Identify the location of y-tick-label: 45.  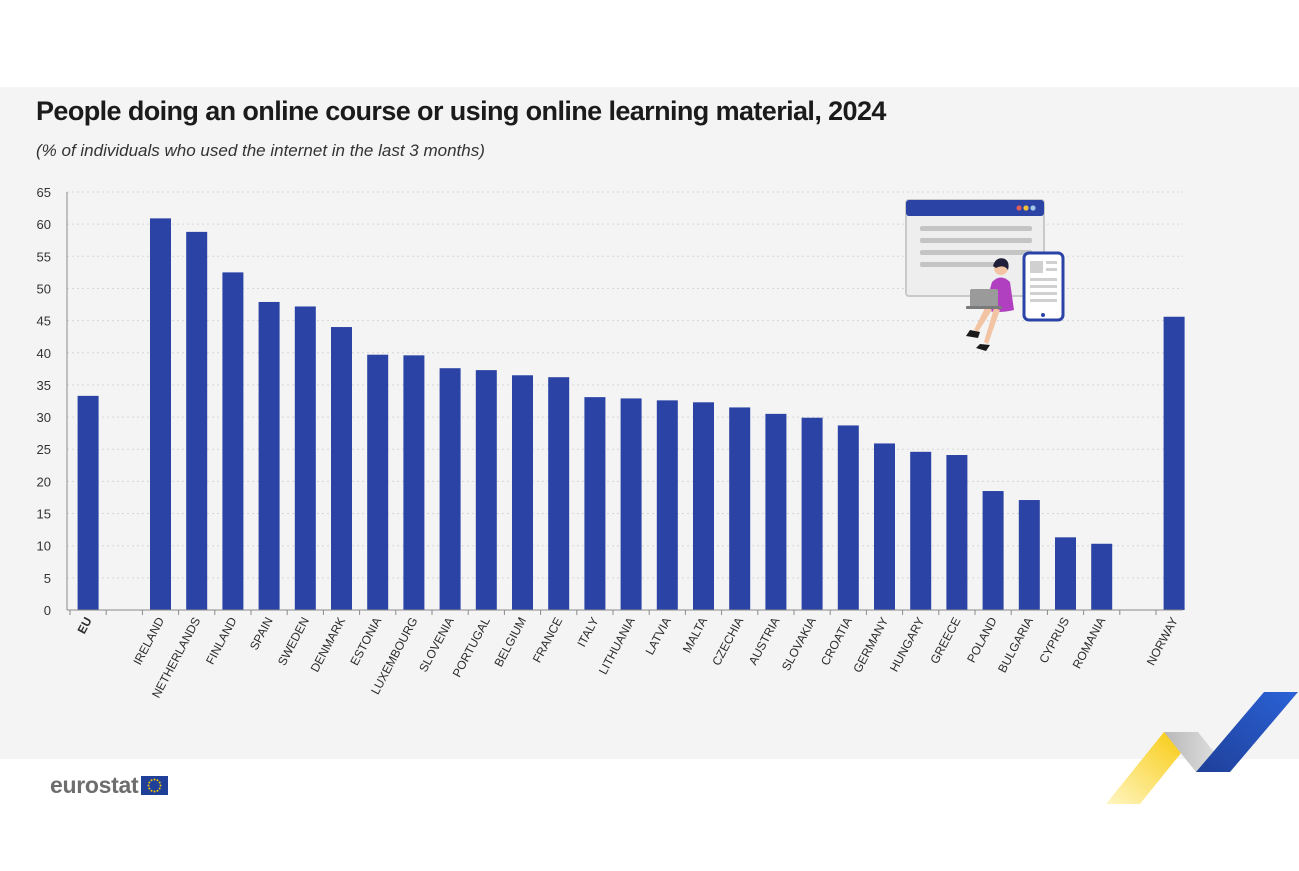
(44, 321).